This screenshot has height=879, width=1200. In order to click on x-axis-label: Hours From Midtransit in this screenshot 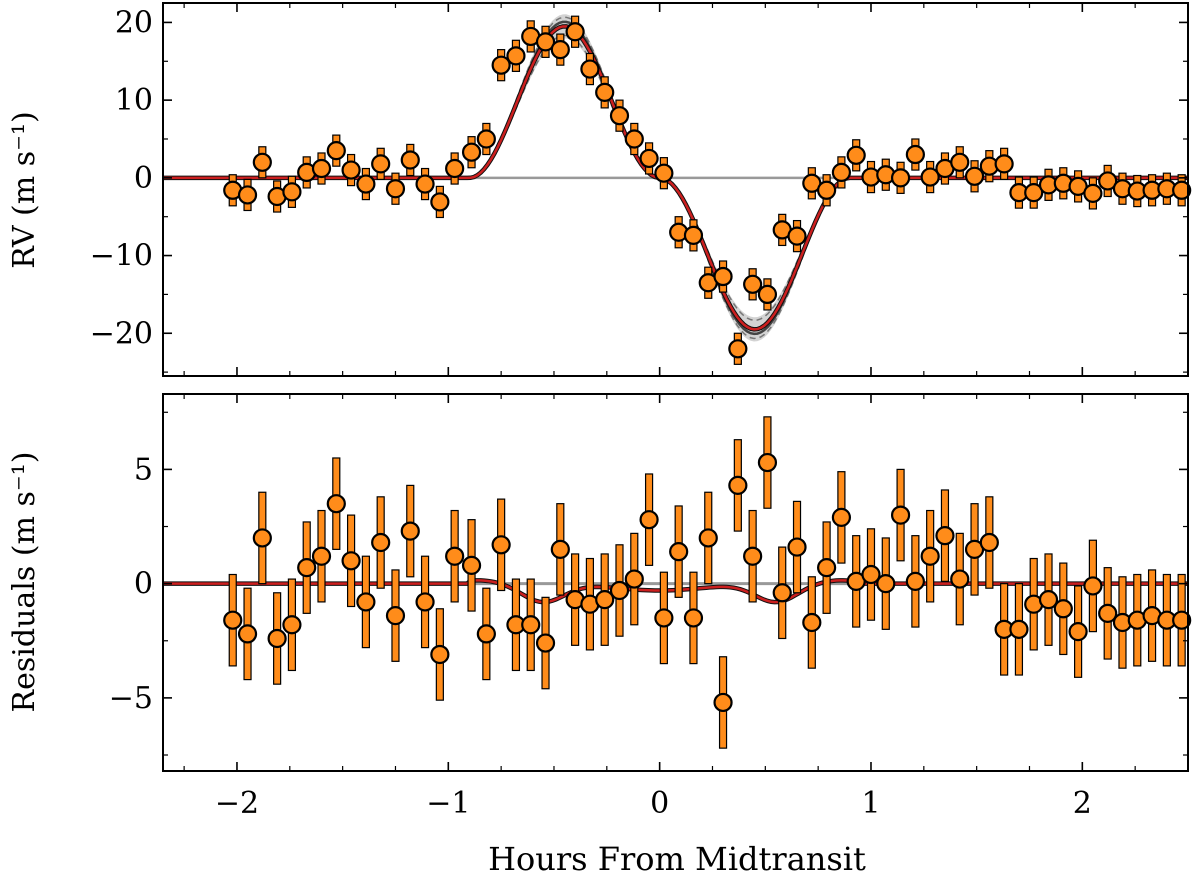, I will do `click(677, 859)`.